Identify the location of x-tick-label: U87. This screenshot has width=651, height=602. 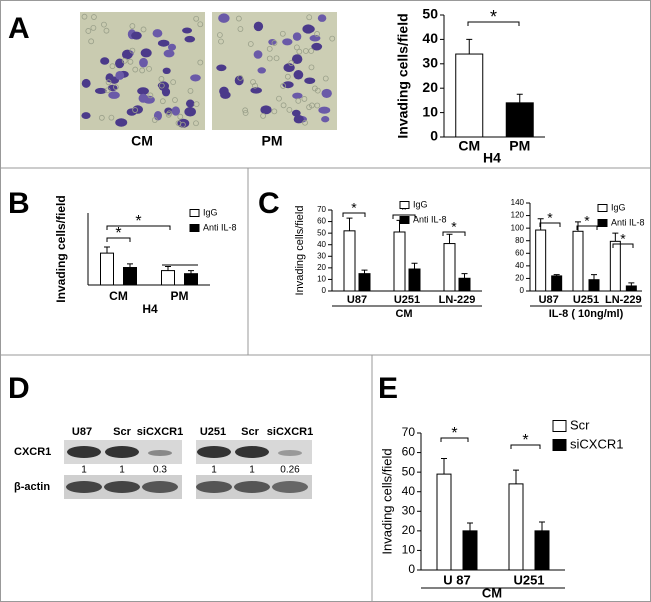
(549, 300).